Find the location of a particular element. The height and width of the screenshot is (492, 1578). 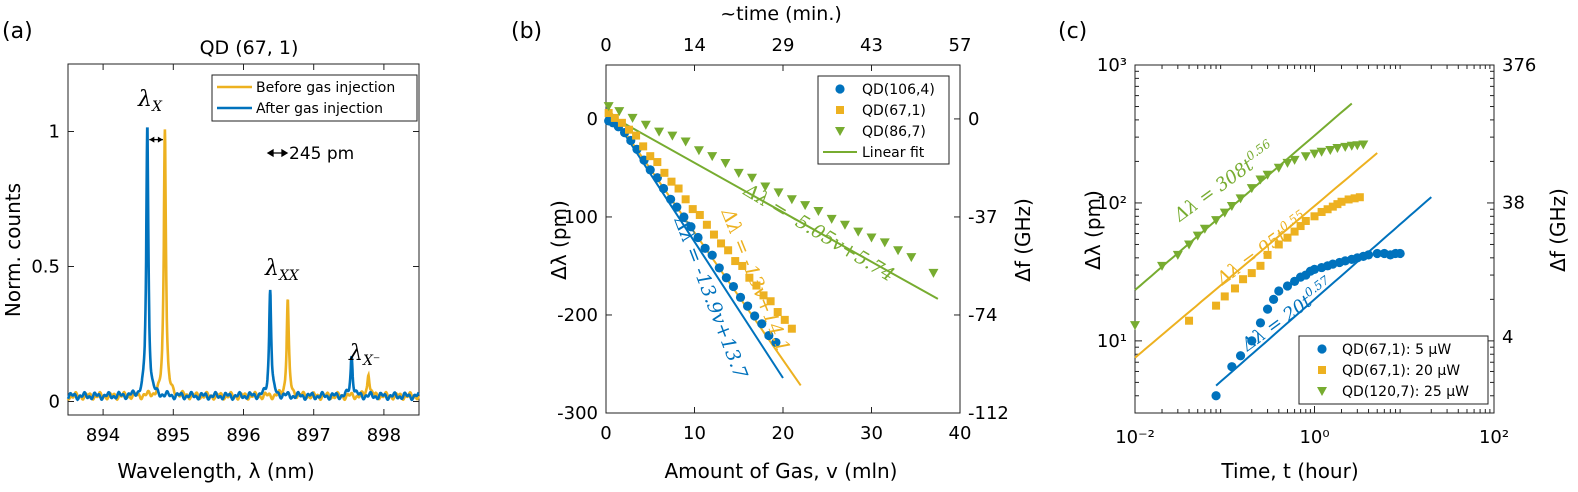

green-fit-equation-exponent: 0.56 is located at coordinates (1258, 149).